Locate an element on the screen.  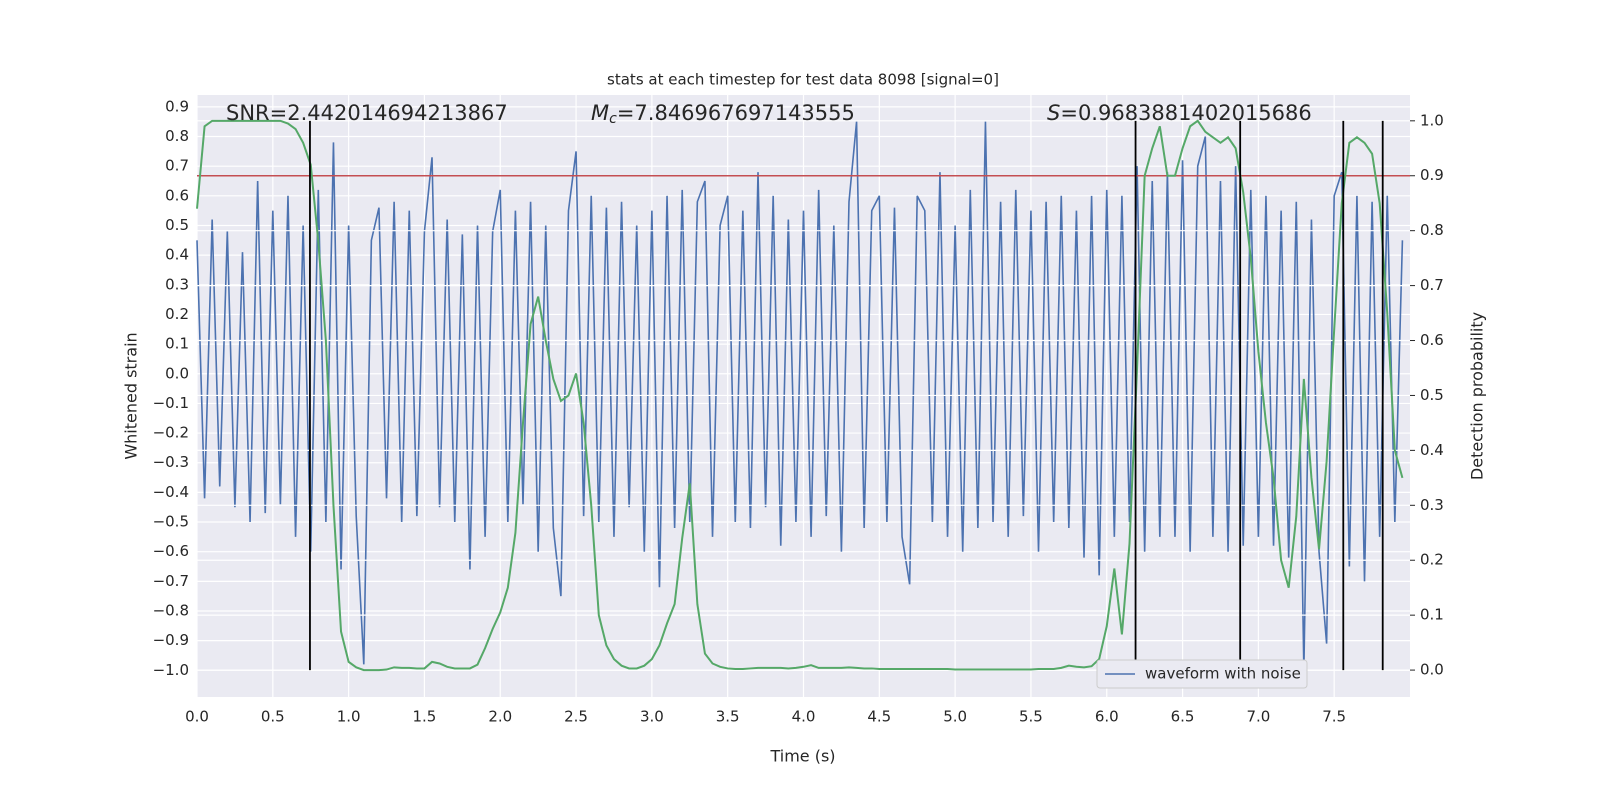
y-tick-label: 0.4 is located at coordinates (177, 255).